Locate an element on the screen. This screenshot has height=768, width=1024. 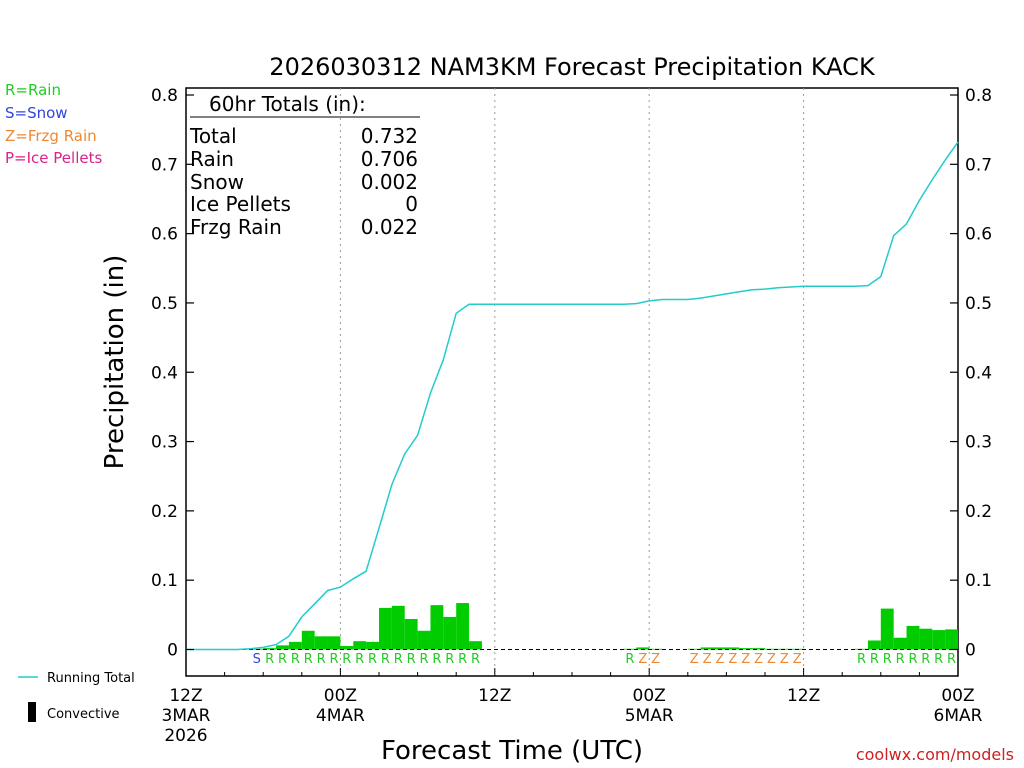
ptype-label-55: R is located at coordinates (887, 659).